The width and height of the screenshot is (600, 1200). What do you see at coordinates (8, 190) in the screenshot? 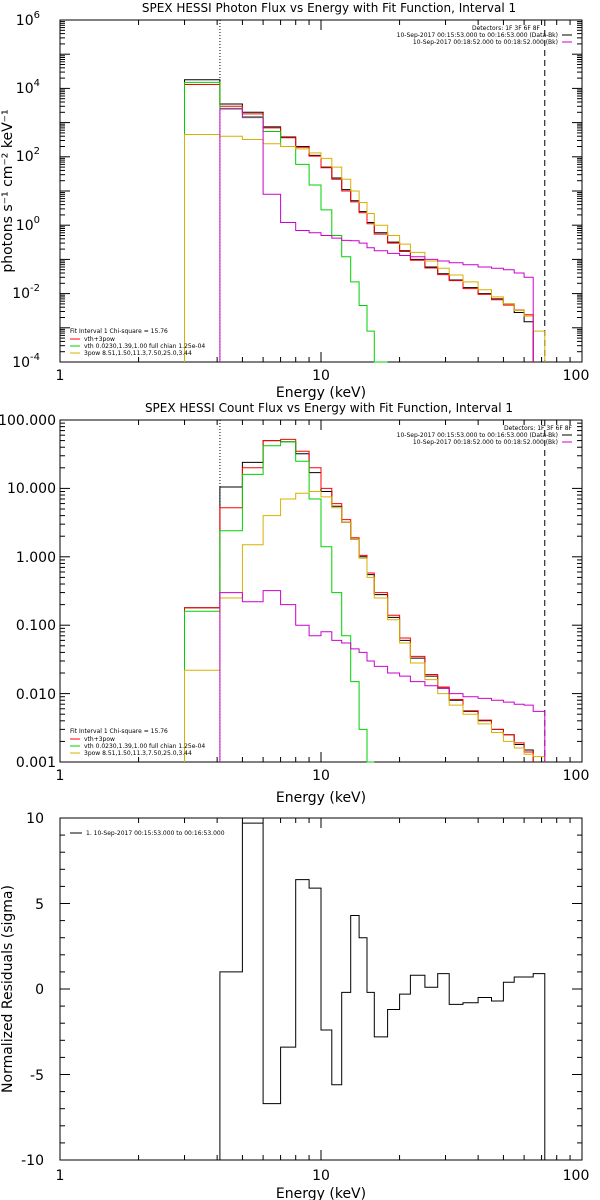
I see `photon-y-axis-label: photons s⁻¹ cm⁻² keV⁻¹` at bounding box center [8, 190].